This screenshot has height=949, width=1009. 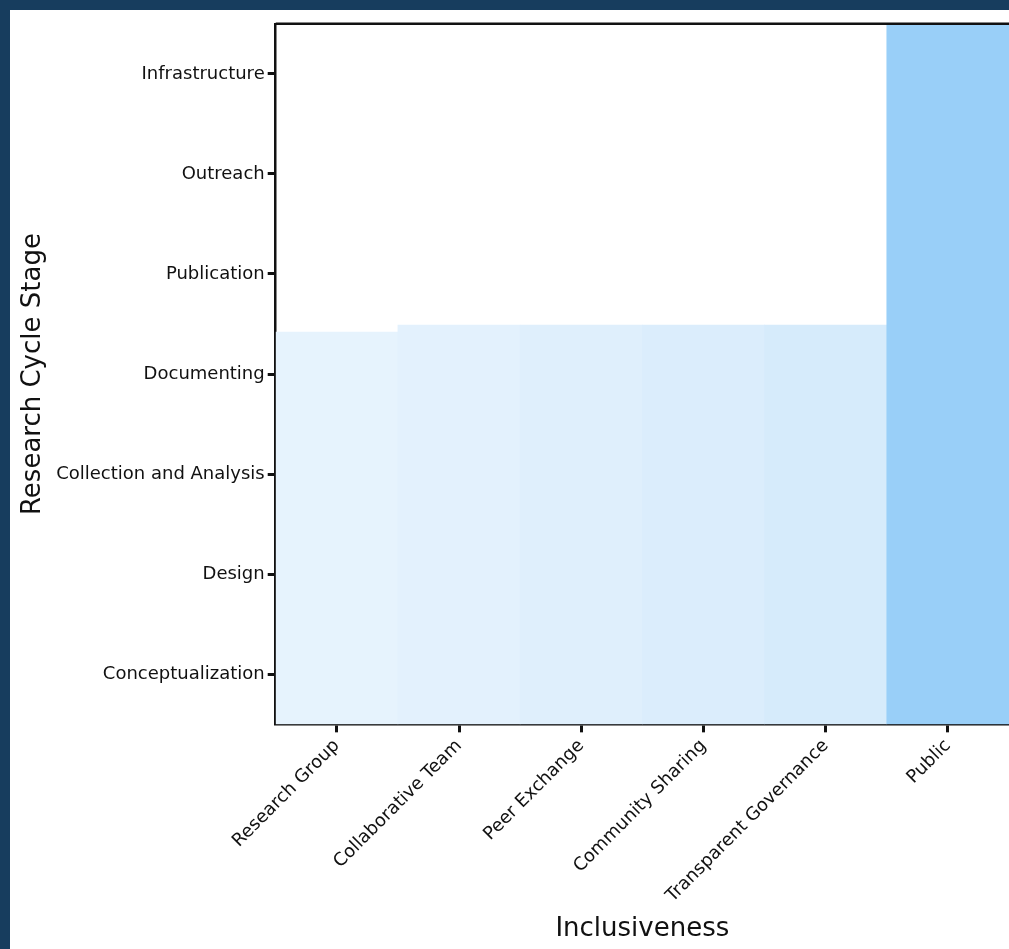 I want to click on text: Research Cycle Stage, so click(x=31, y=374).